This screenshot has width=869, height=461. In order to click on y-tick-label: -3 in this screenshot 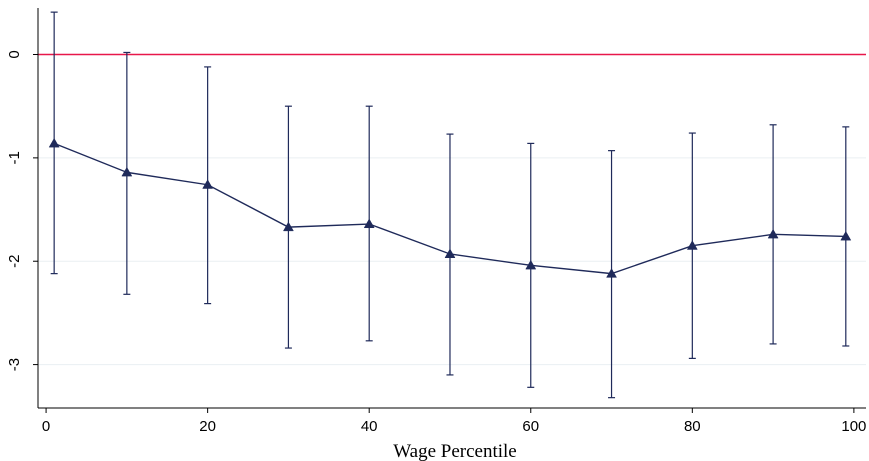, I will do `click(14, 364)`.